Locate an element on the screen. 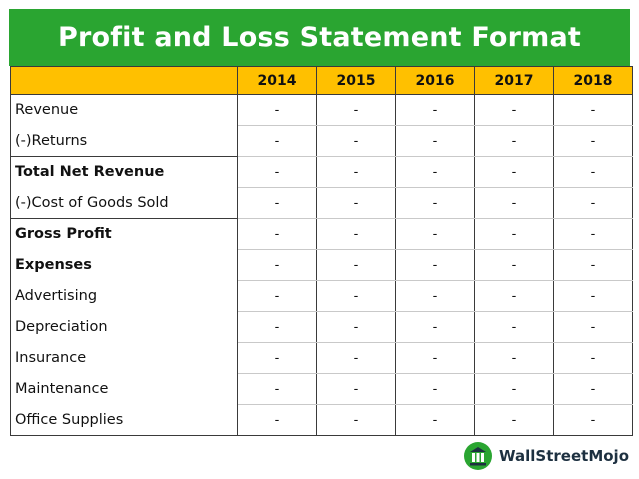  table-header-row: 2014 2015 2016 2017 2018 is located at coordinates (321, 80).